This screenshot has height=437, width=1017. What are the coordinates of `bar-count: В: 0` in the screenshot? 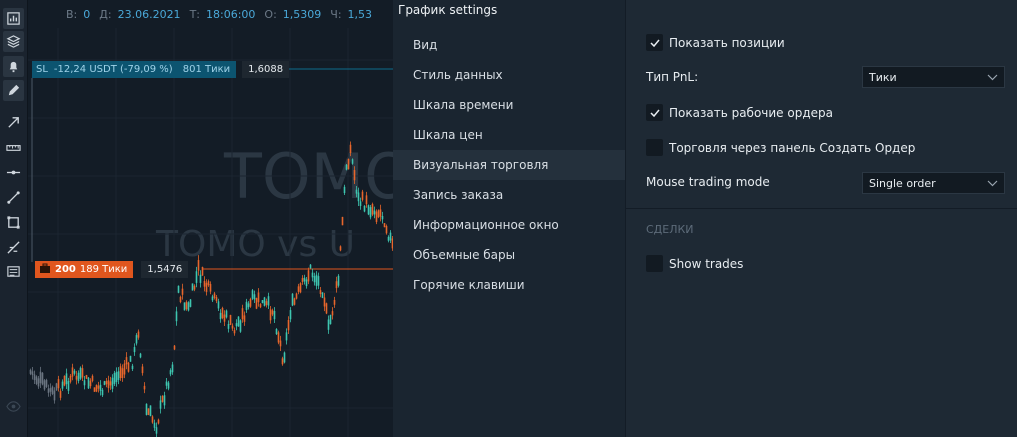 It's located at (78, 14).